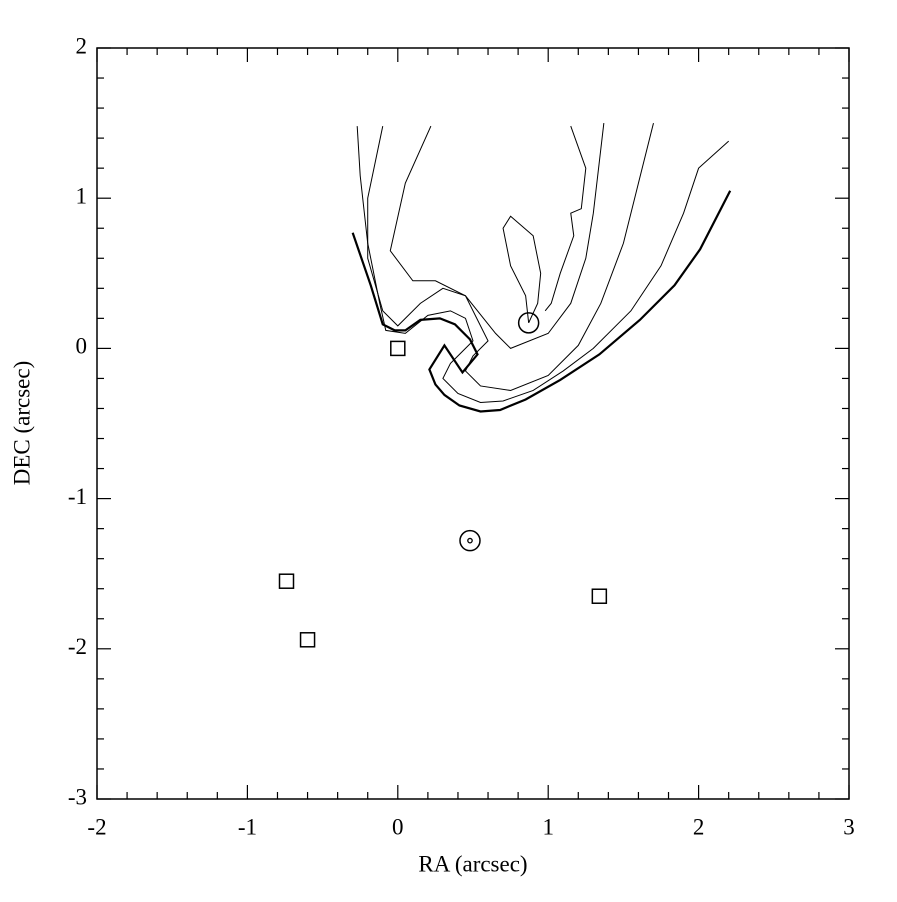  What do you see at coordinates (849, 826) in the screenshot?
I see `x-tick-label: 3` at bounding box center [849, 826].